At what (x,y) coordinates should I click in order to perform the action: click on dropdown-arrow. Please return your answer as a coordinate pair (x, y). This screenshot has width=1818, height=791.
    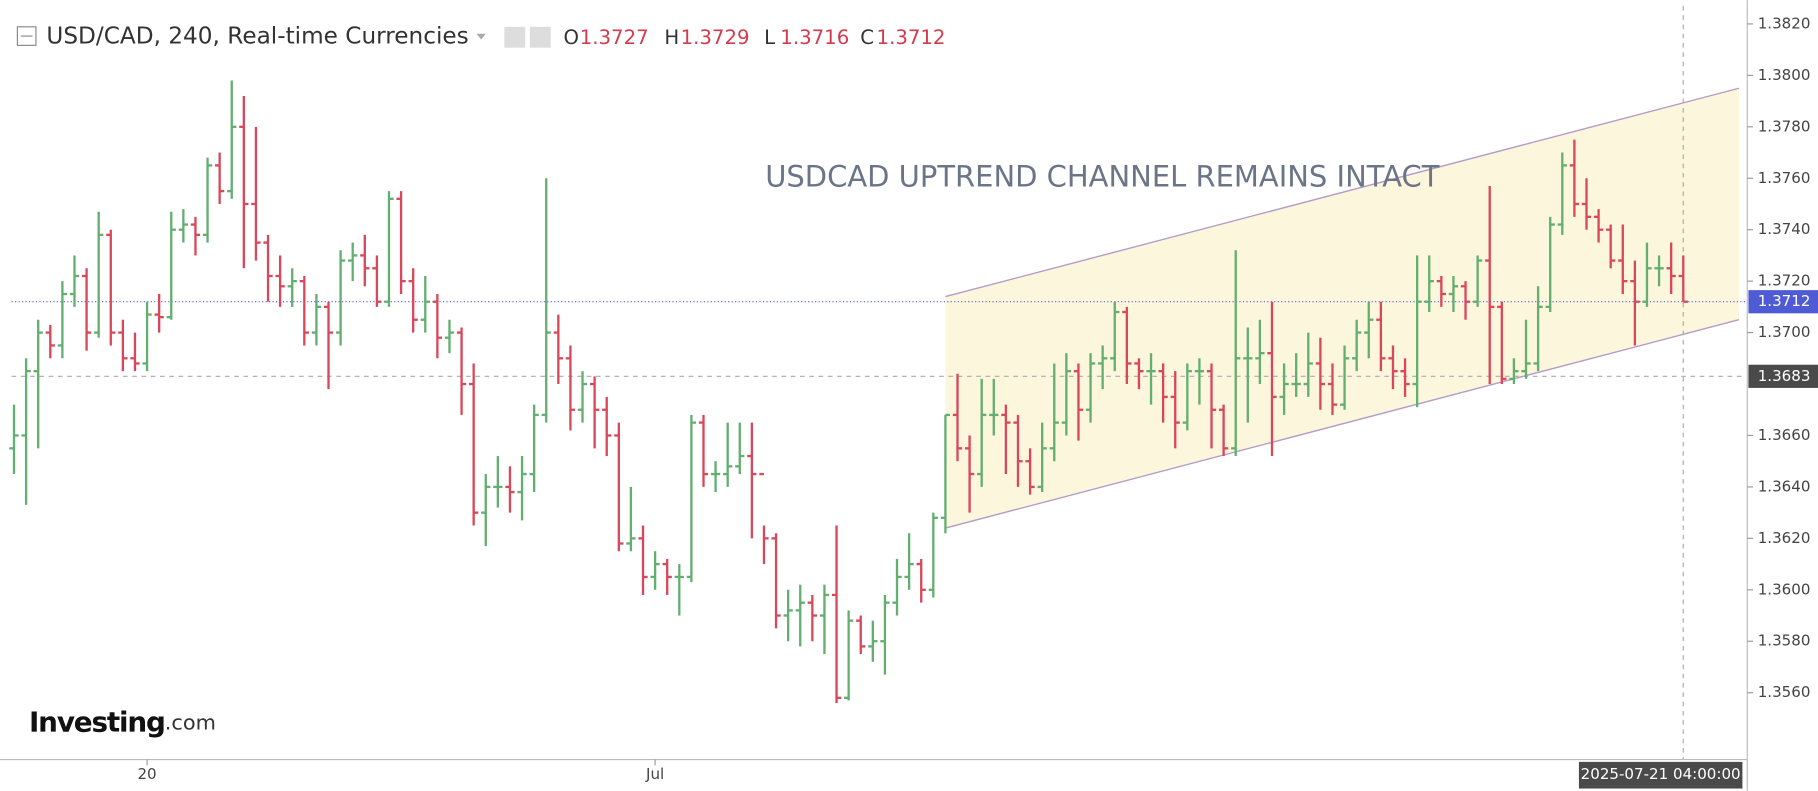
    Looking at the image, I should click on (481, 36).